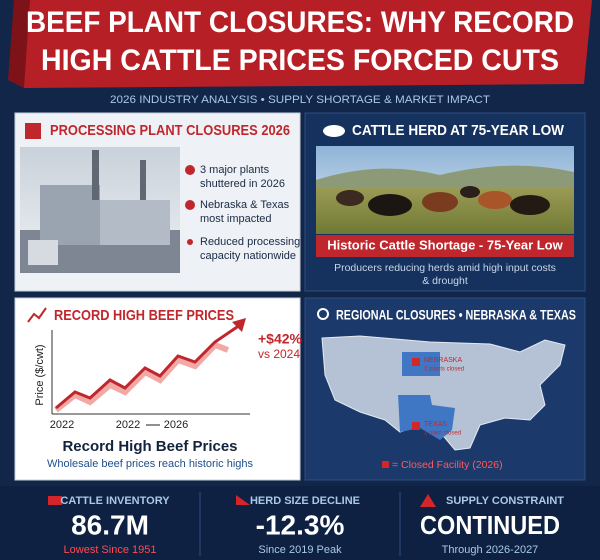  What do you see at coordinates (115, 501) in the screenshot?
I see `stat-label: CATTLE INVENTORY` at bounding box center [115, 501].